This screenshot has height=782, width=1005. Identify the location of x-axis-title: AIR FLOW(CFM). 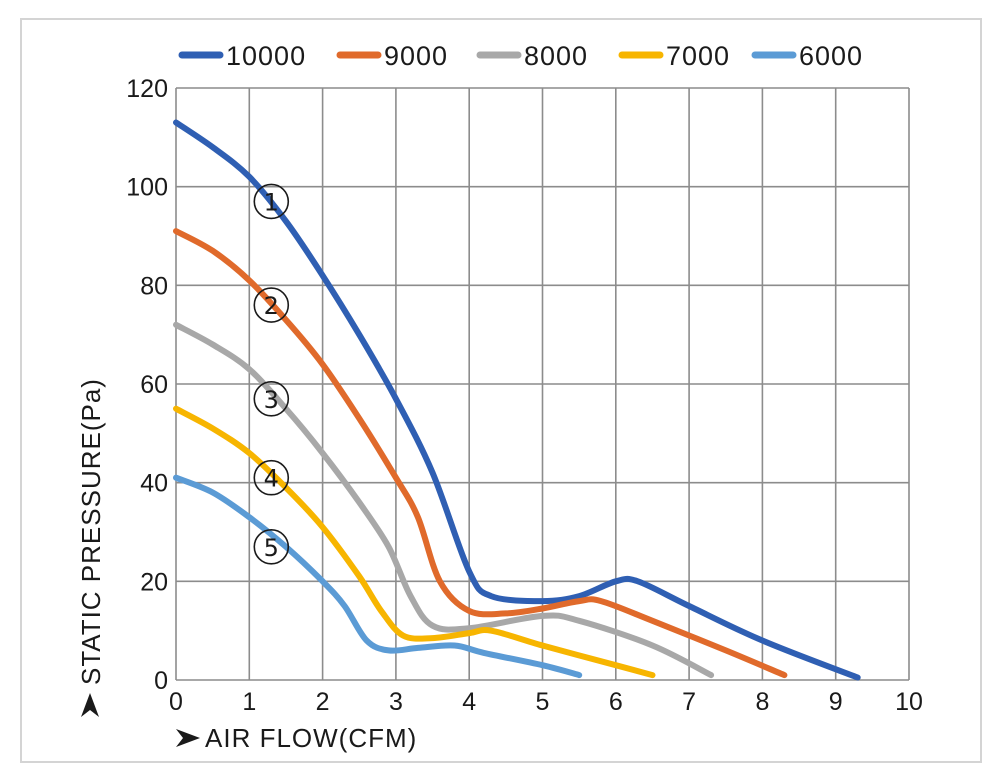
(311, 738).